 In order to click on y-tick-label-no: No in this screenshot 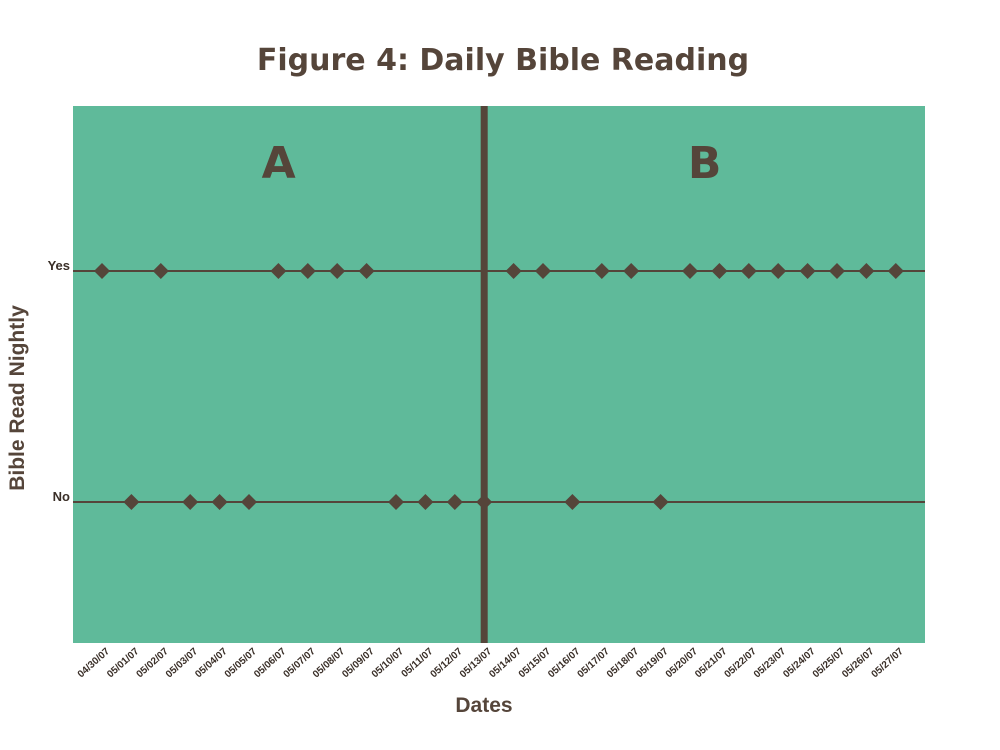, I will do `click(61, 496)`.